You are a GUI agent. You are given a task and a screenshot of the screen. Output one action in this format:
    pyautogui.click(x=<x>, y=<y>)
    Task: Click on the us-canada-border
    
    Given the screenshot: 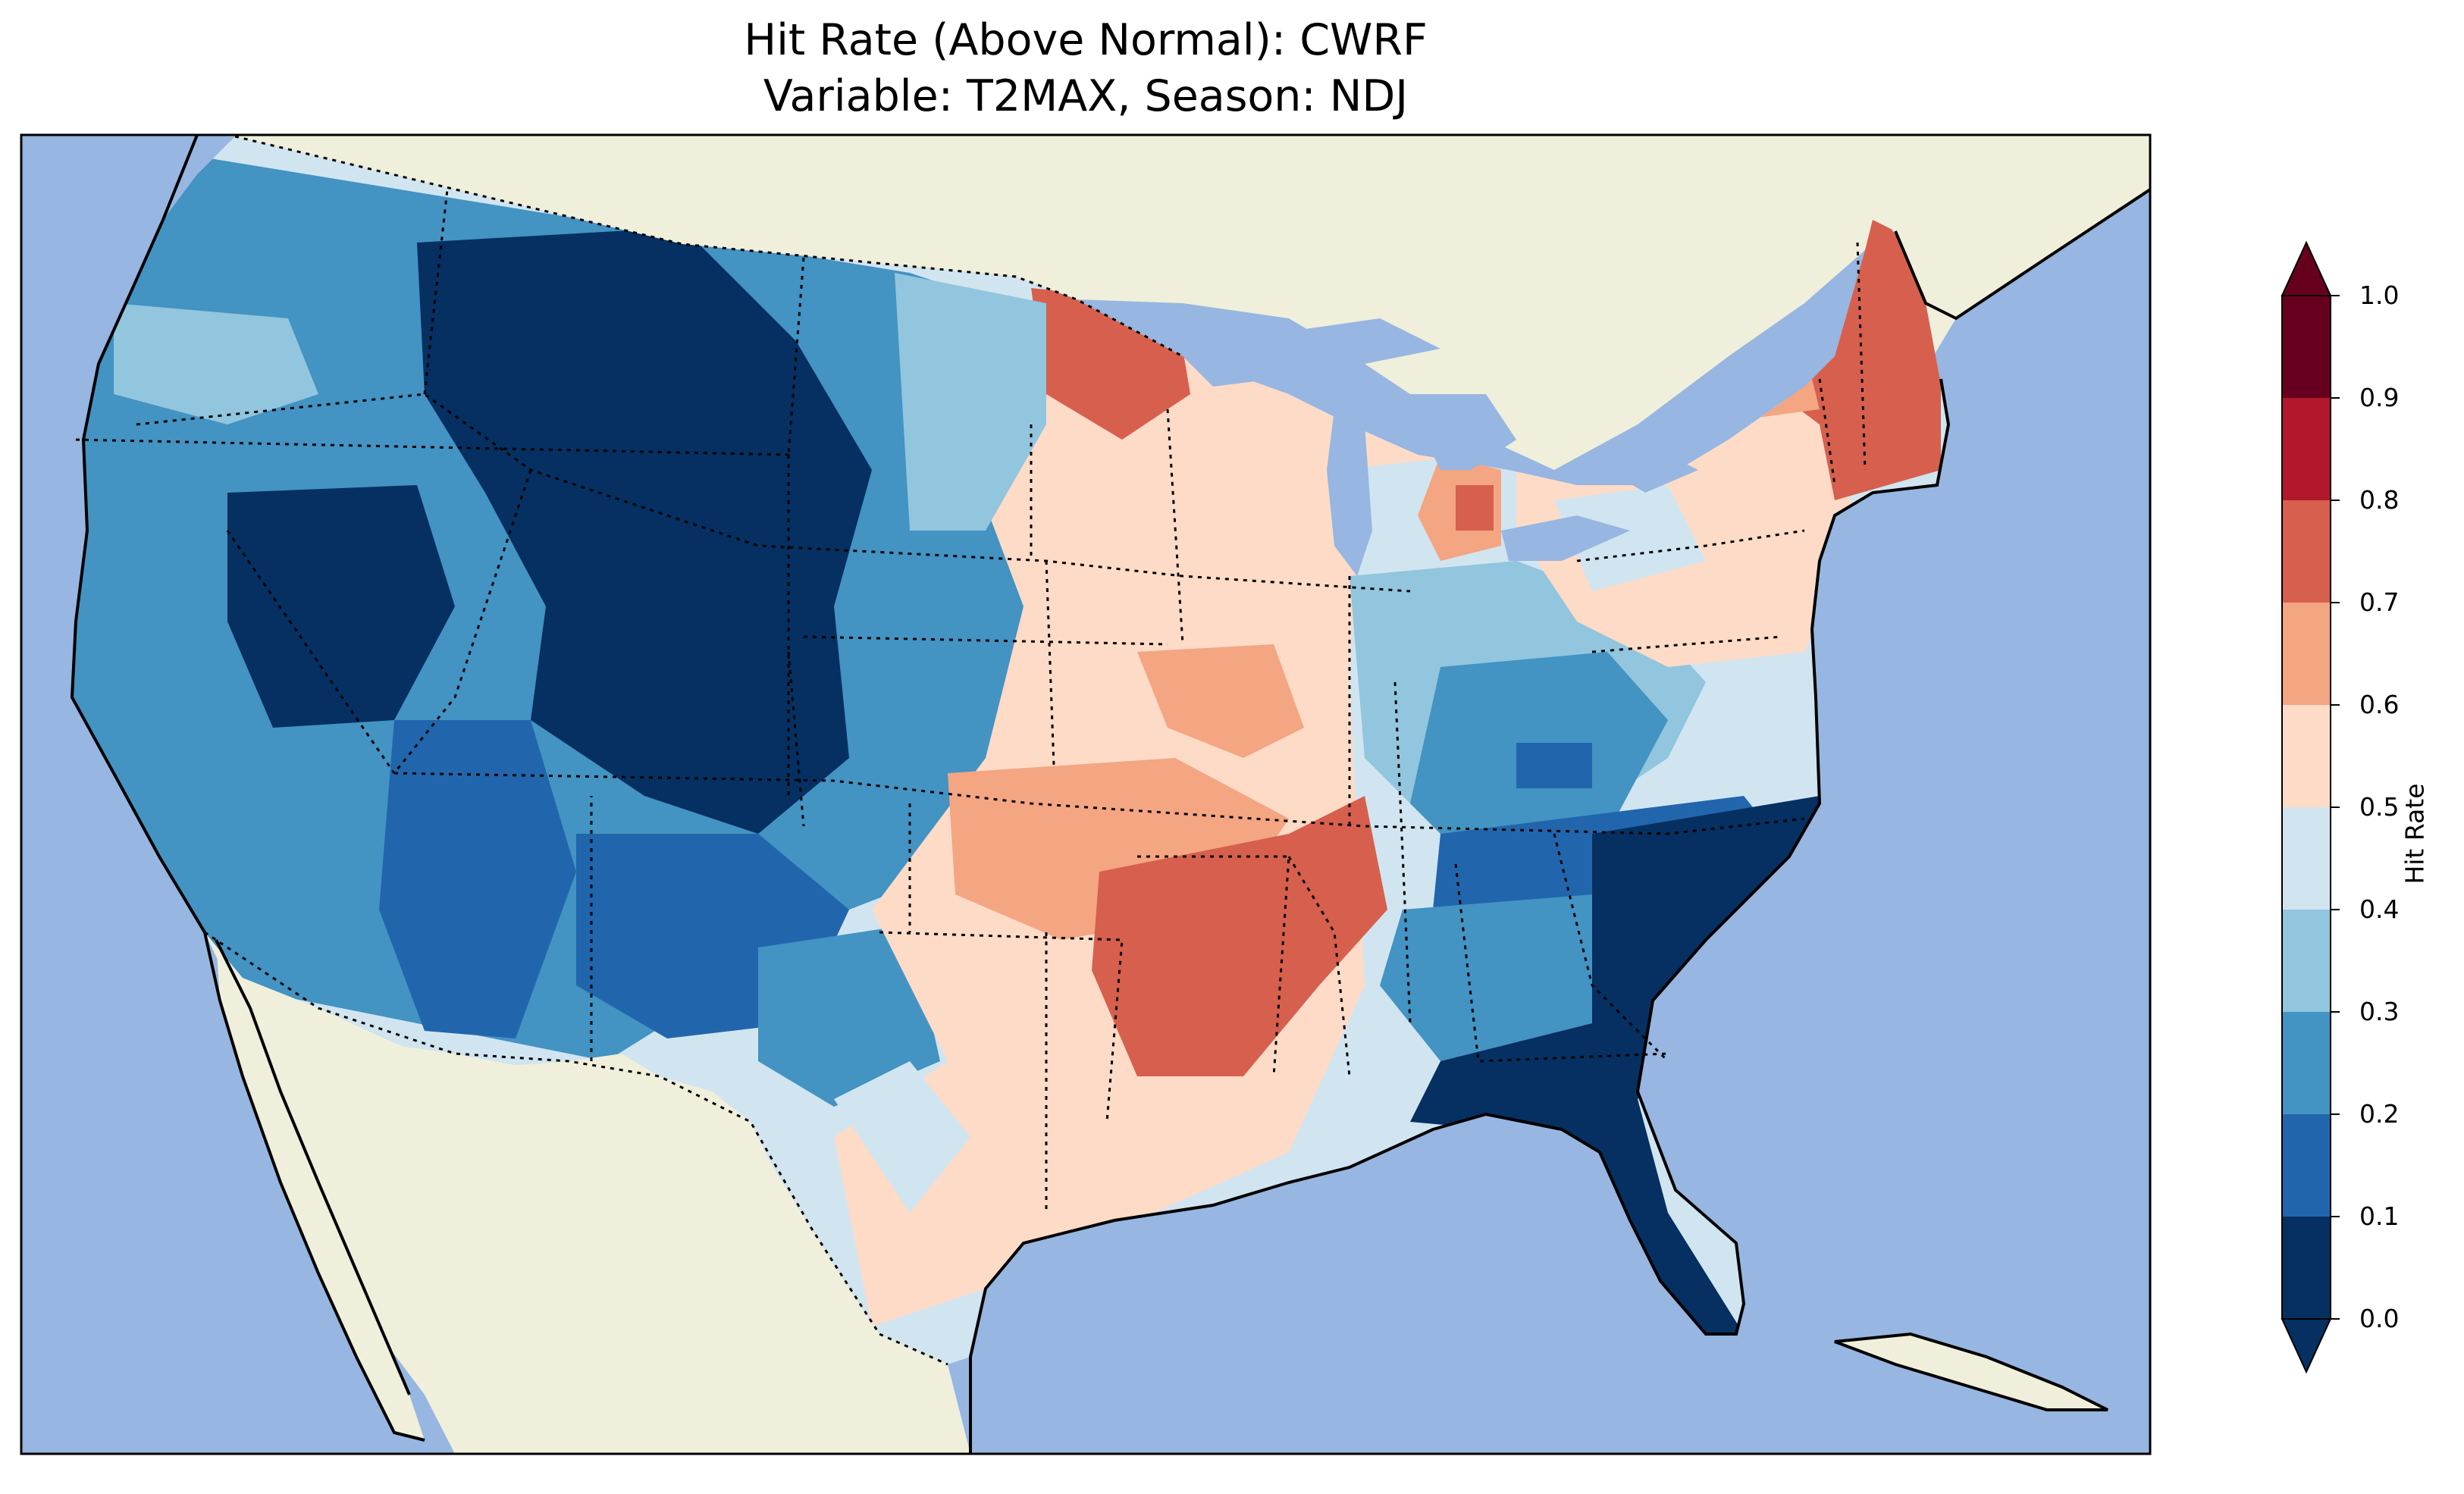 What is the action you would take?
    pyautogui.click(x=709, y=246)
    